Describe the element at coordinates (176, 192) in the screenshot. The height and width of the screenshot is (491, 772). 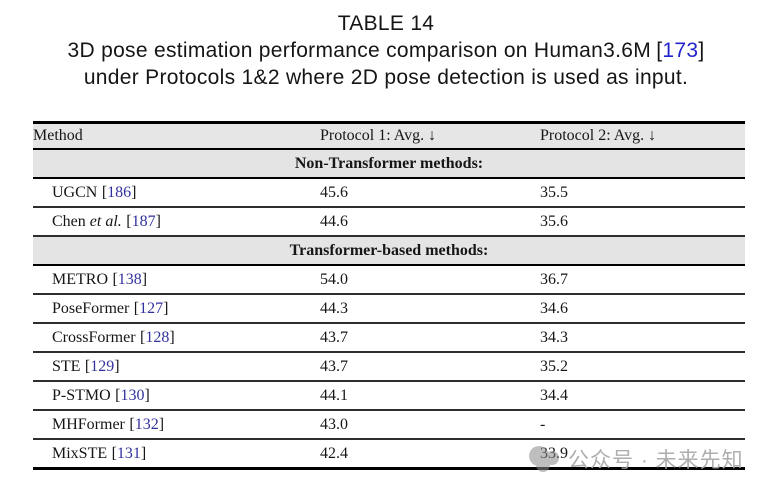
I see `method-cell: UGCN [186]` at that location.